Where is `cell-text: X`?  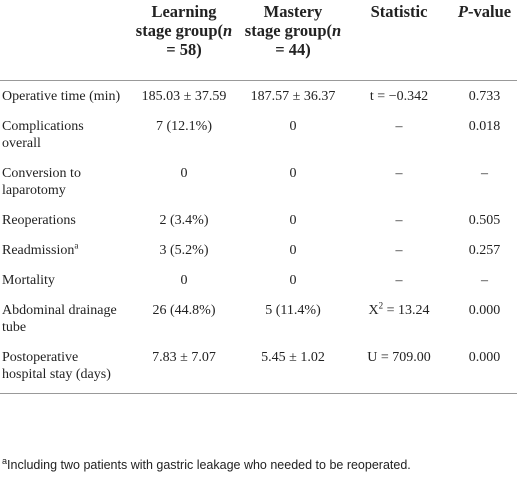
cell-text: X is located at coordinates (373, 310).